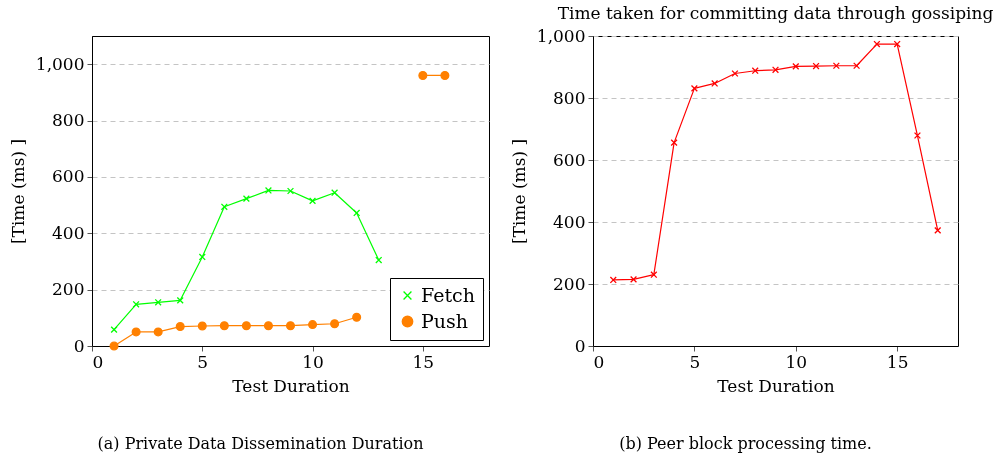  I want to click on text: (a) Private Data Dissemination Duration, so click(260, 443).